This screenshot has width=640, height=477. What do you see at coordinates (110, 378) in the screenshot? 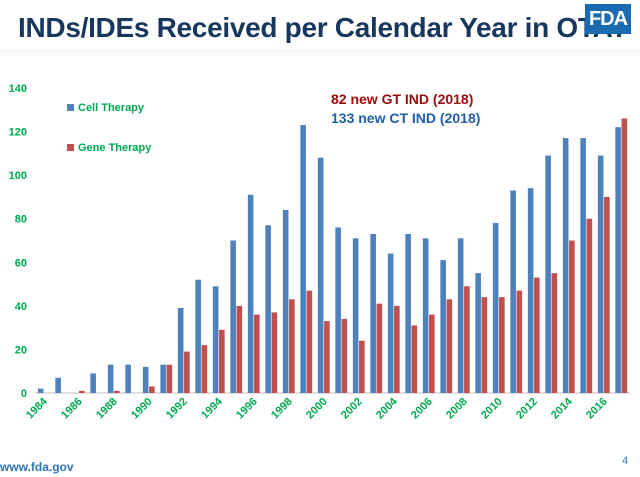
I see `cell-therapy-bar-1988` at bounding box center [110, 378].